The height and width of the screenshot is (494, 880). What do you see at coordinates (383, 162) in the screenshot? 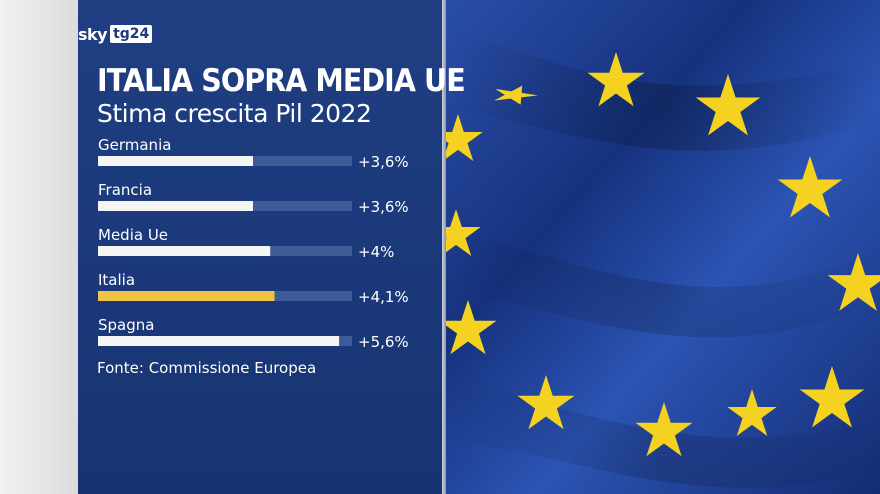
I see `value-label-germania: +3,6%` at bounding box center [383, 162].